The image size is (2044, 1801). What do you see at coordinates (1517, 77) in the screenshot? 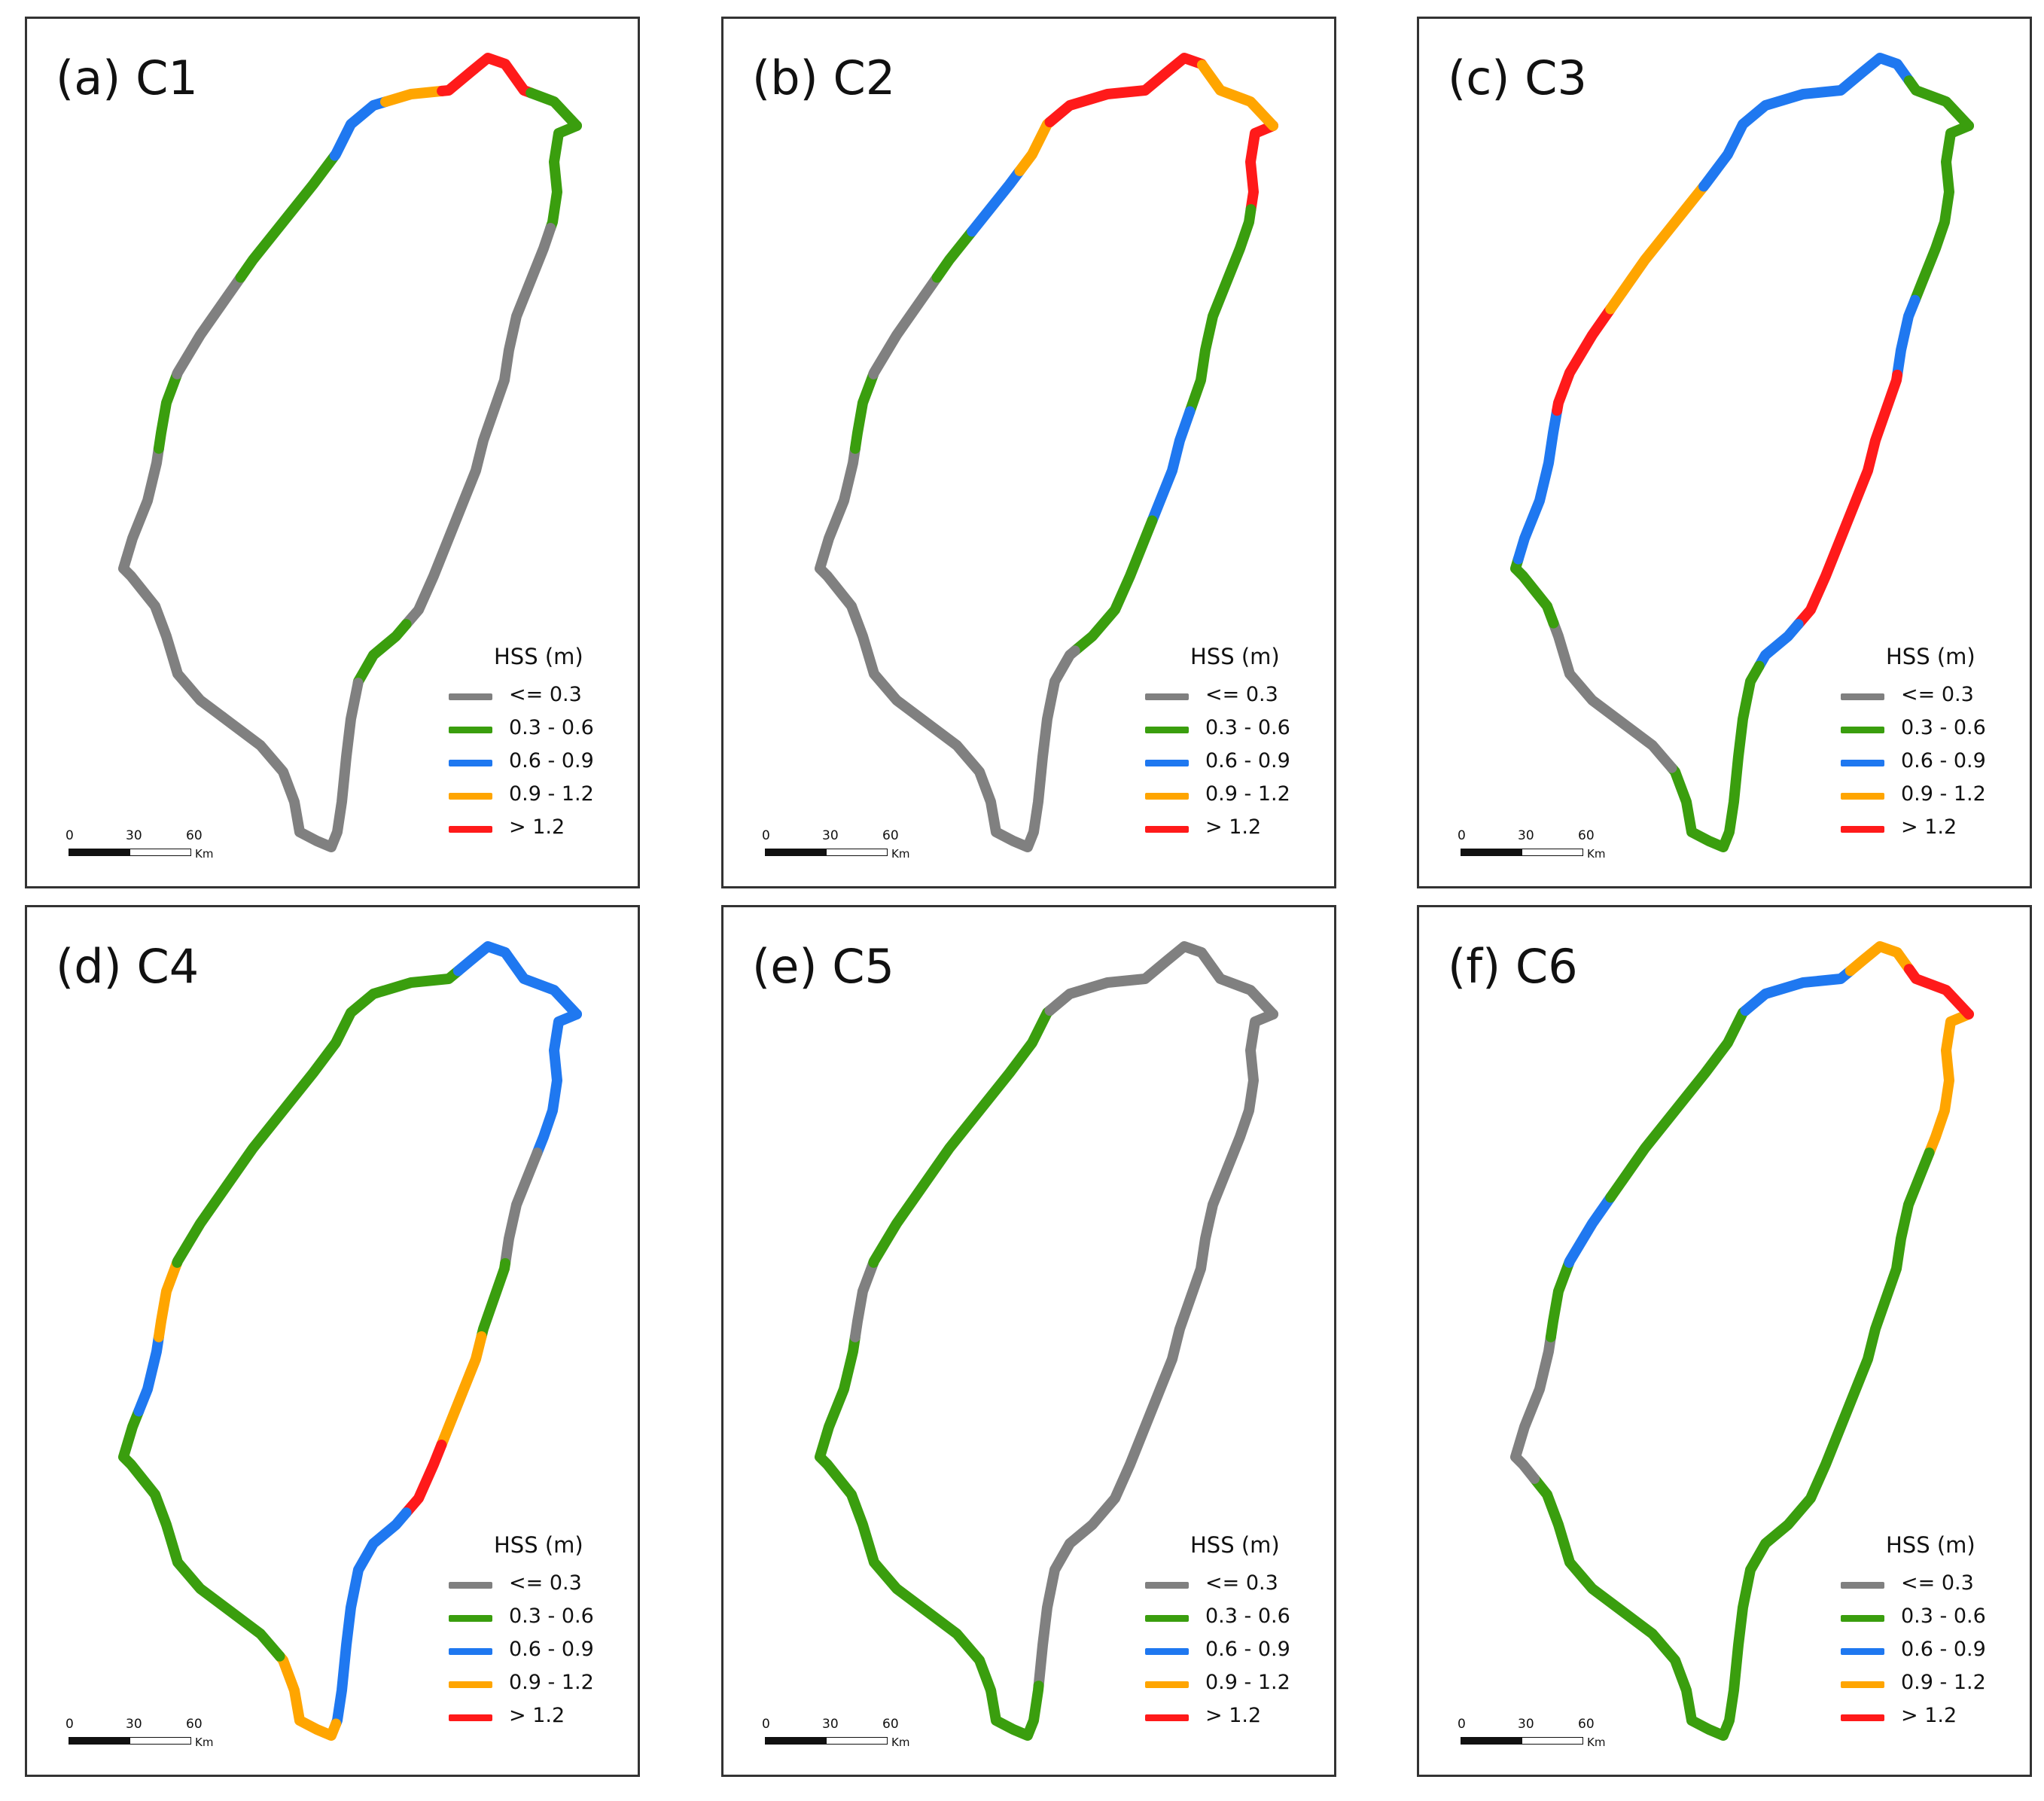
I see `panel-title: (c) C3` at bounding box center [1517, 77].